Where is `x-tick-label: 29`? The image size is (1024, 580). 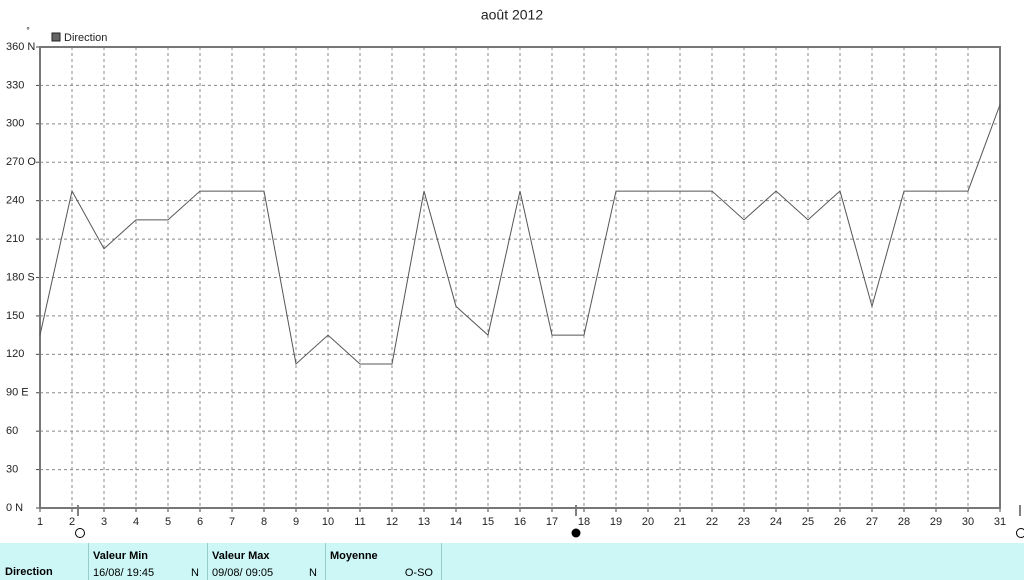 x-tick-label: 29 is located at coordinates (936, 522).